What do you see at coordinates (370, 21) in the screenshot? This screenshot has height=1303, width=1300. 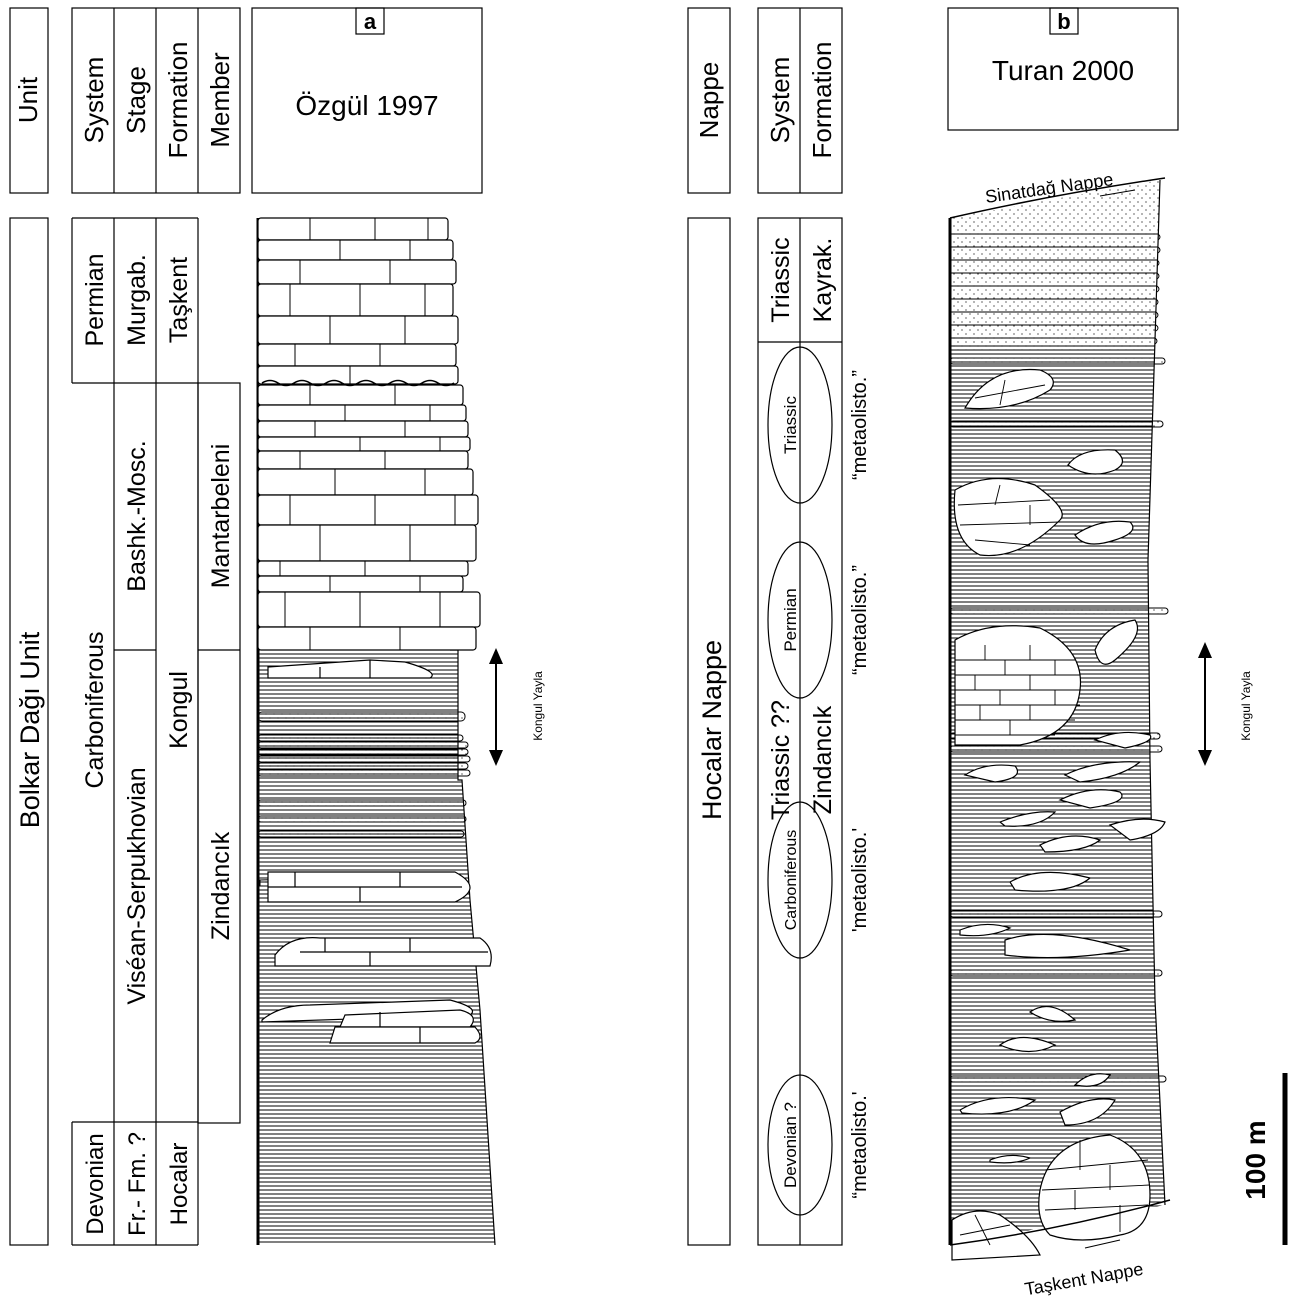 I see `panel-a-letter: a` at bounding box center [370, 21].